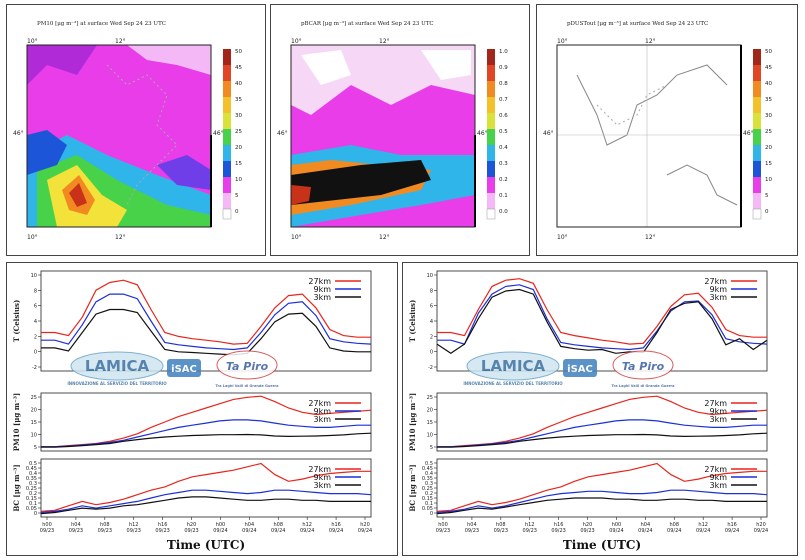 This screenshot has width=805, height=560. I want to click on colorbar-tick: 20, so click(238, 148).